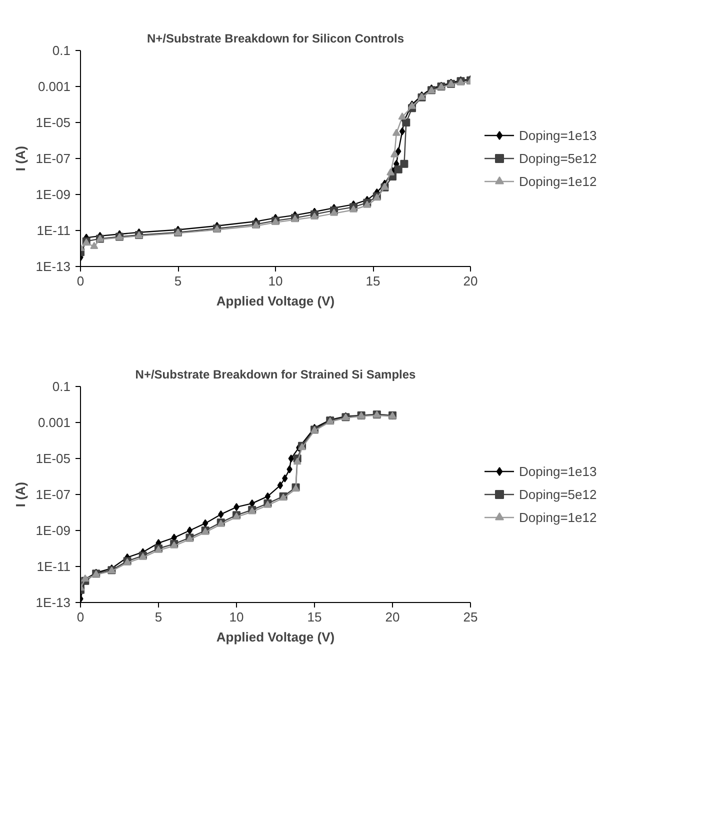 The width and height of the screenshot is (714, 833). Describe the element at coordinates (470, 617) in the screenshot. I see `x-tick-label: 25` at that location.